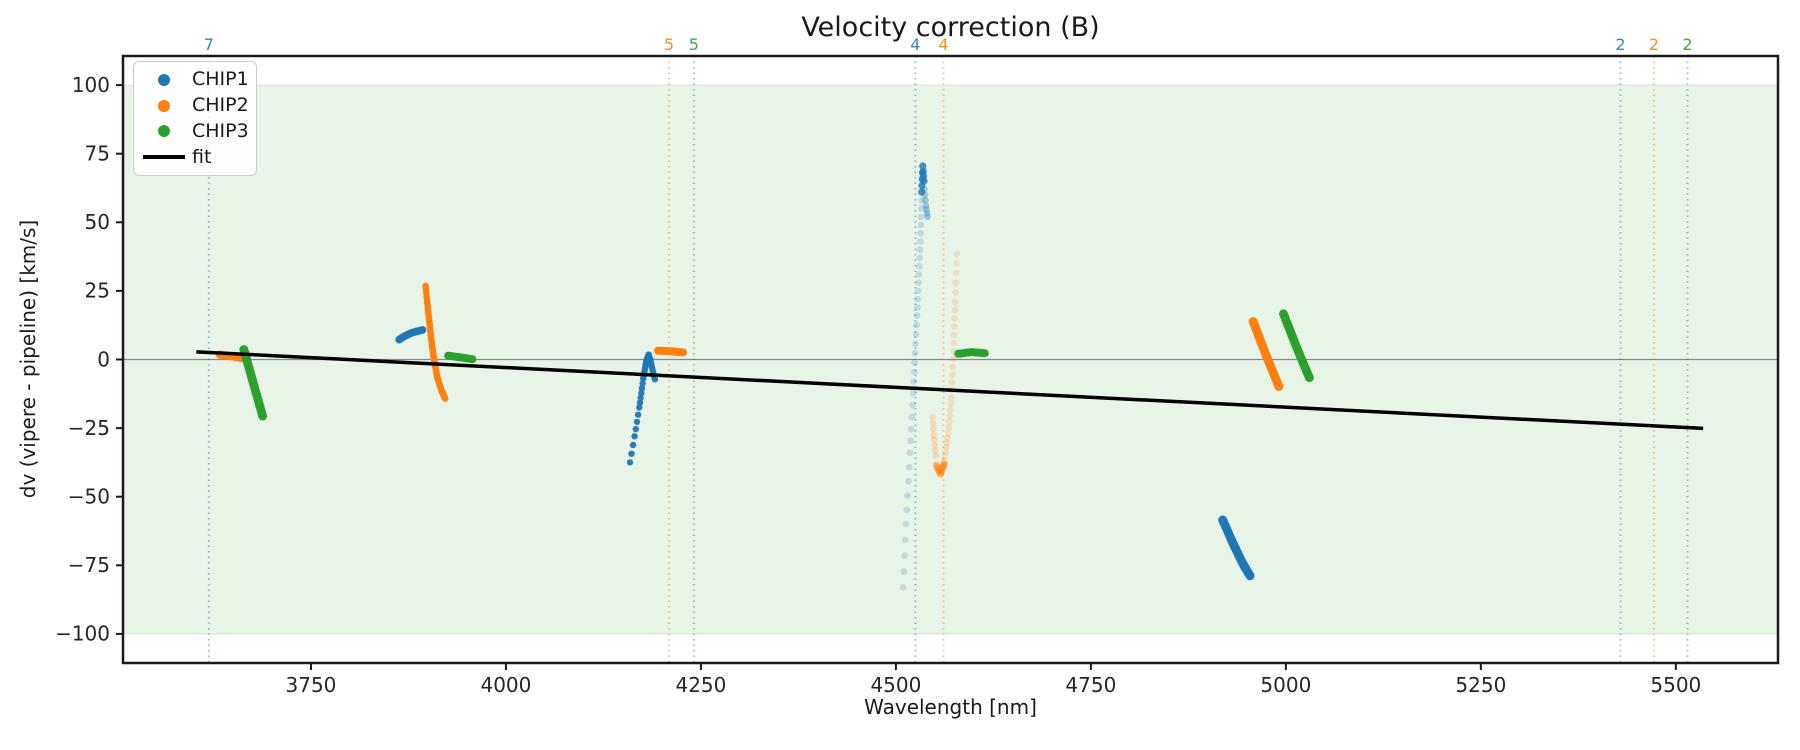 This screenshot has height=750, width=1800. Describe the element at coordinates (984, 353) in the screenshot. I see `data-point-chip3` at that location.